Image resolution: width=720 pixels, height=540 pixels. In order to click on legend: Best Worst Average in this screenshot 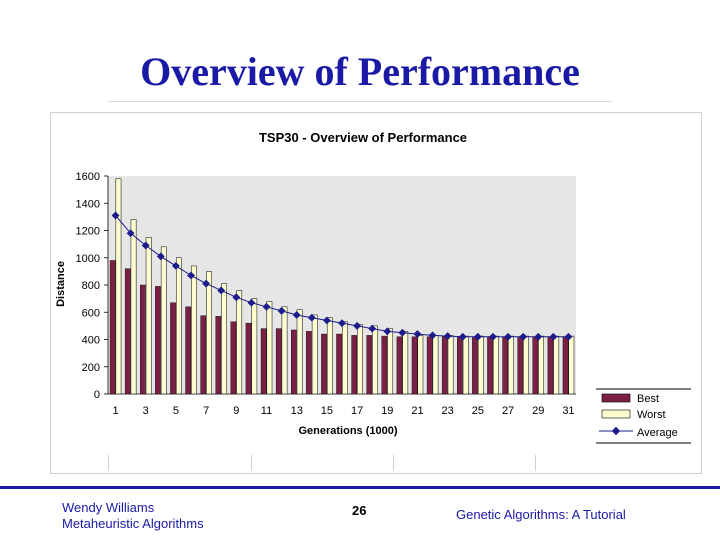, I will do `click(643, 416)`.